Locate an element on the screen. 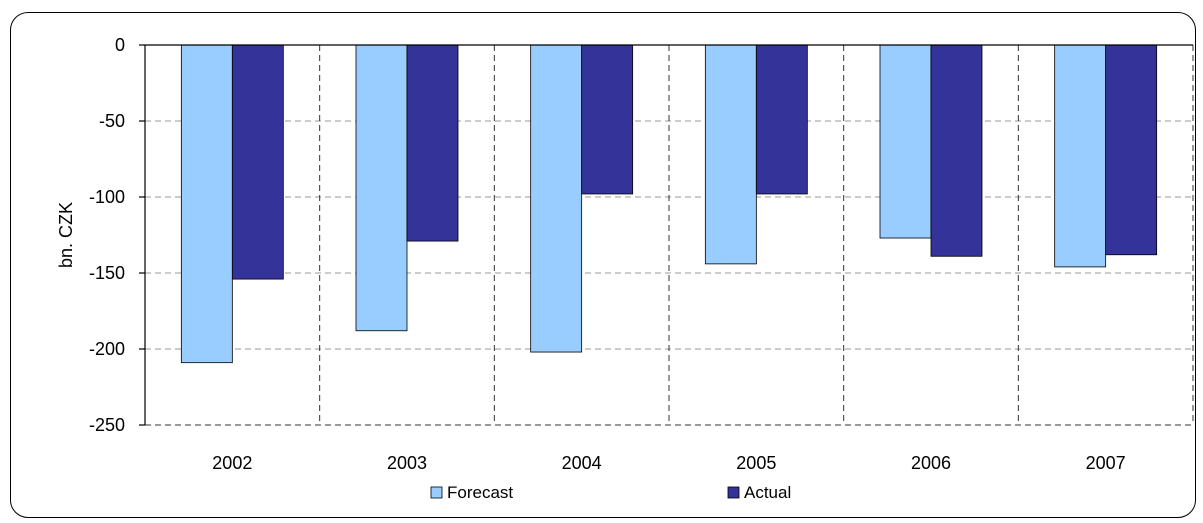 The width and height of the screenshot is (1203, 523). y-tick-label: -150 is located at coordinates (107, 273).